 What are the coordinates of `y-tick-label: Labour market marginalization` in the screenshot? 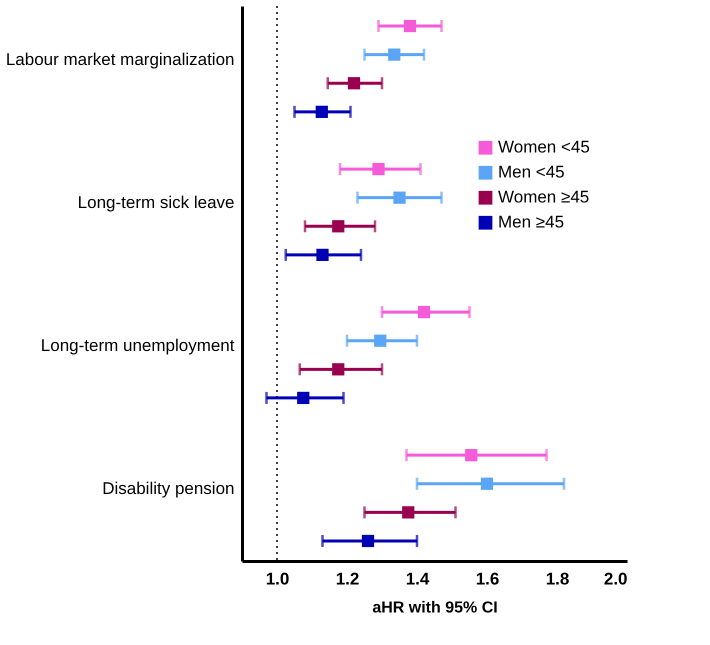 It's located at (120, 59).